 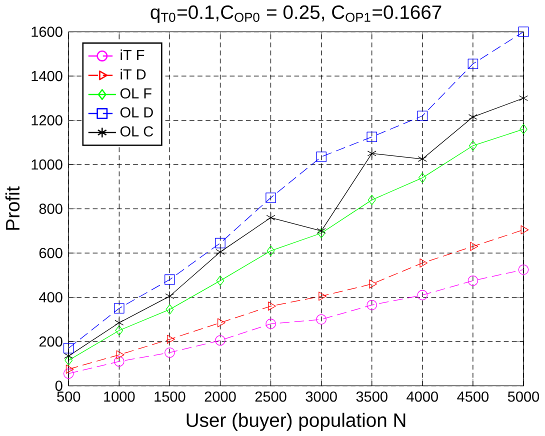 I want to click on x-tick-label: 2500, so click(x=270, y=396).